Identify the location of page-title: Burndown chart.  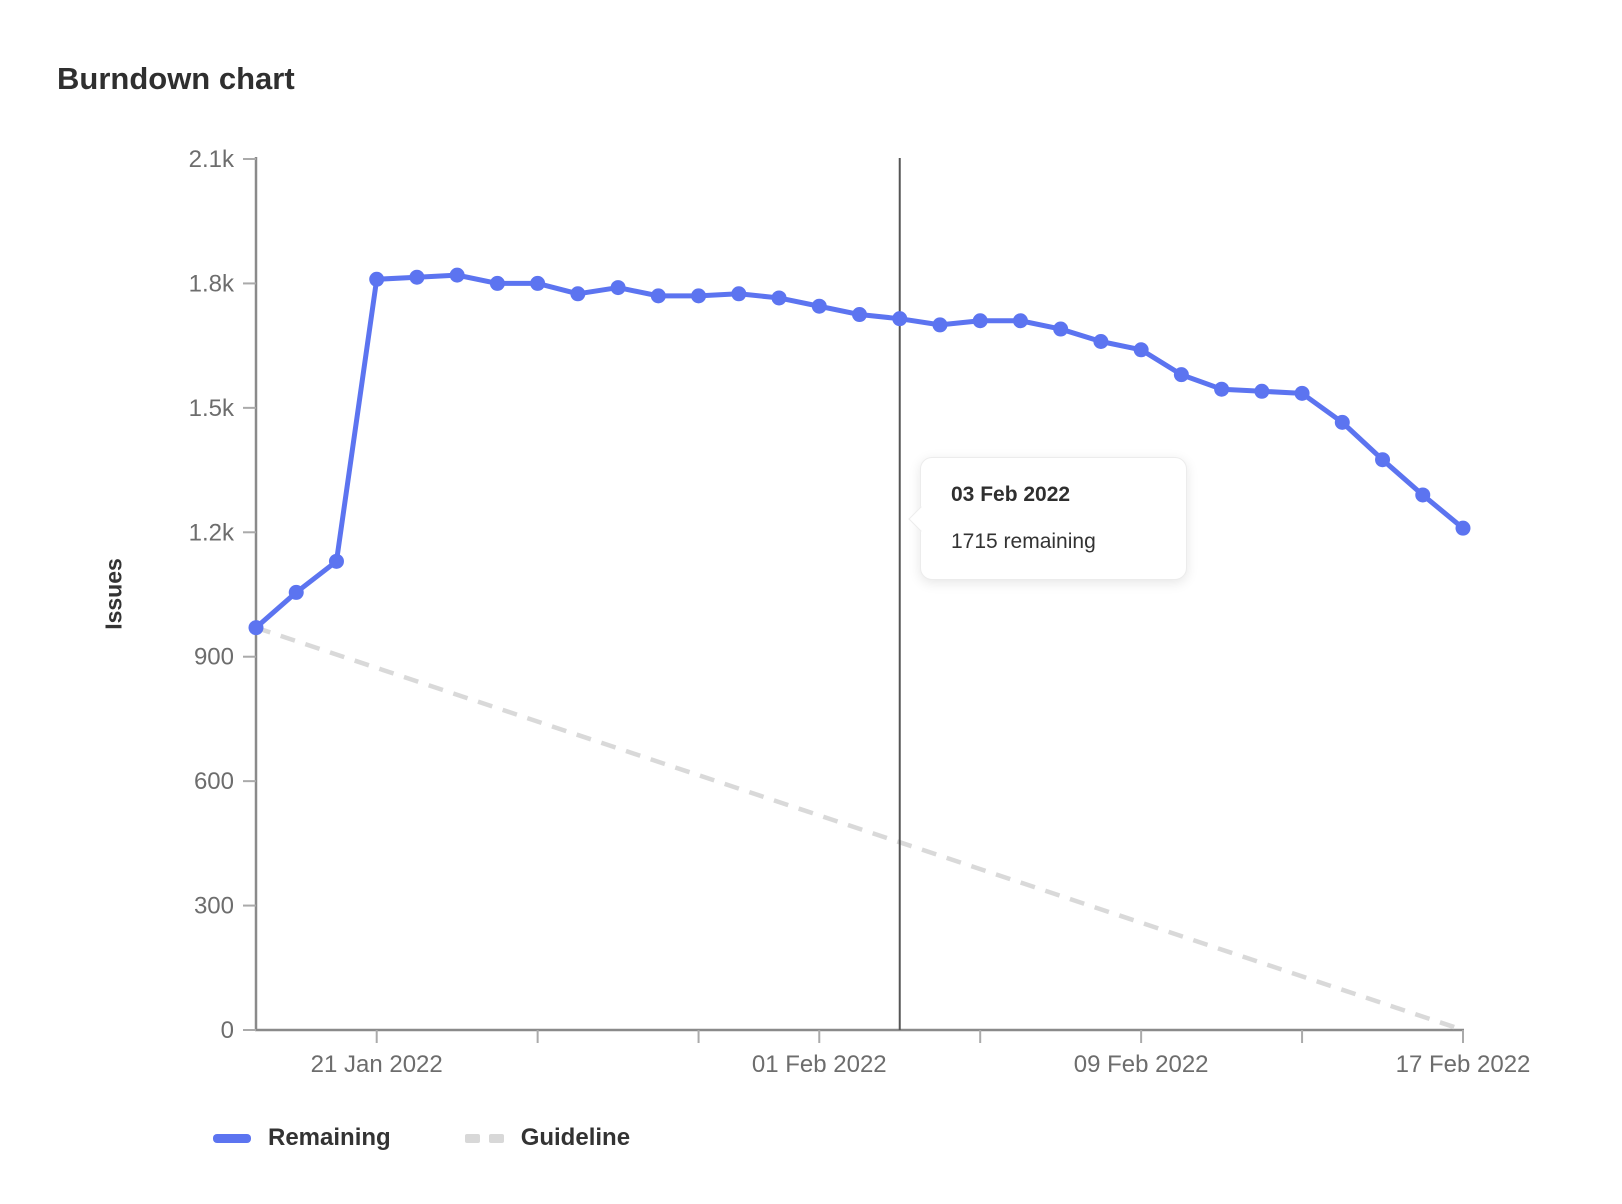
(176, 78).